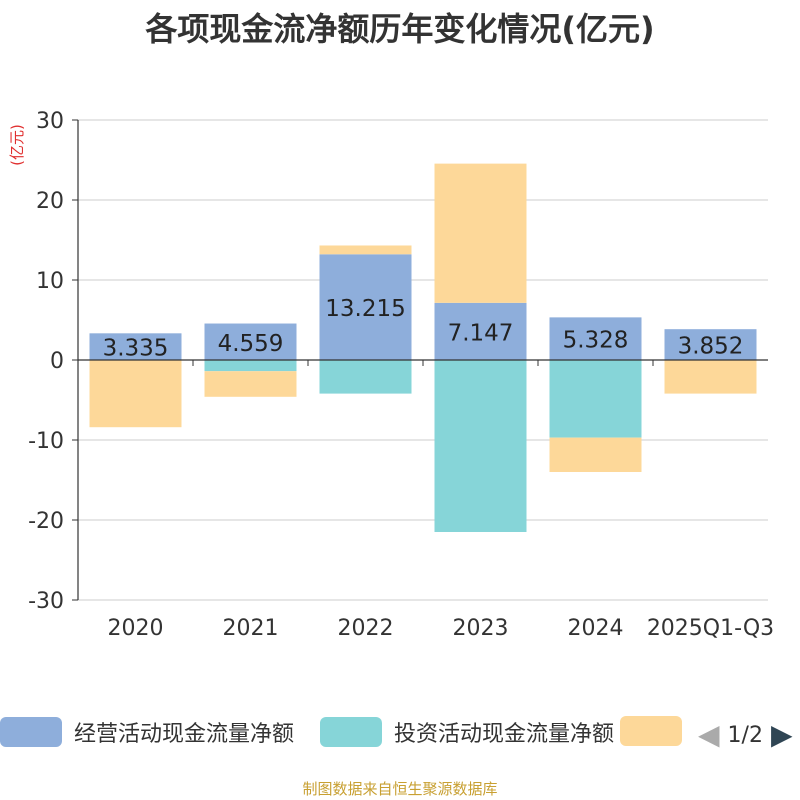  I want to click on bar-operating-2021, so click(250, 341).